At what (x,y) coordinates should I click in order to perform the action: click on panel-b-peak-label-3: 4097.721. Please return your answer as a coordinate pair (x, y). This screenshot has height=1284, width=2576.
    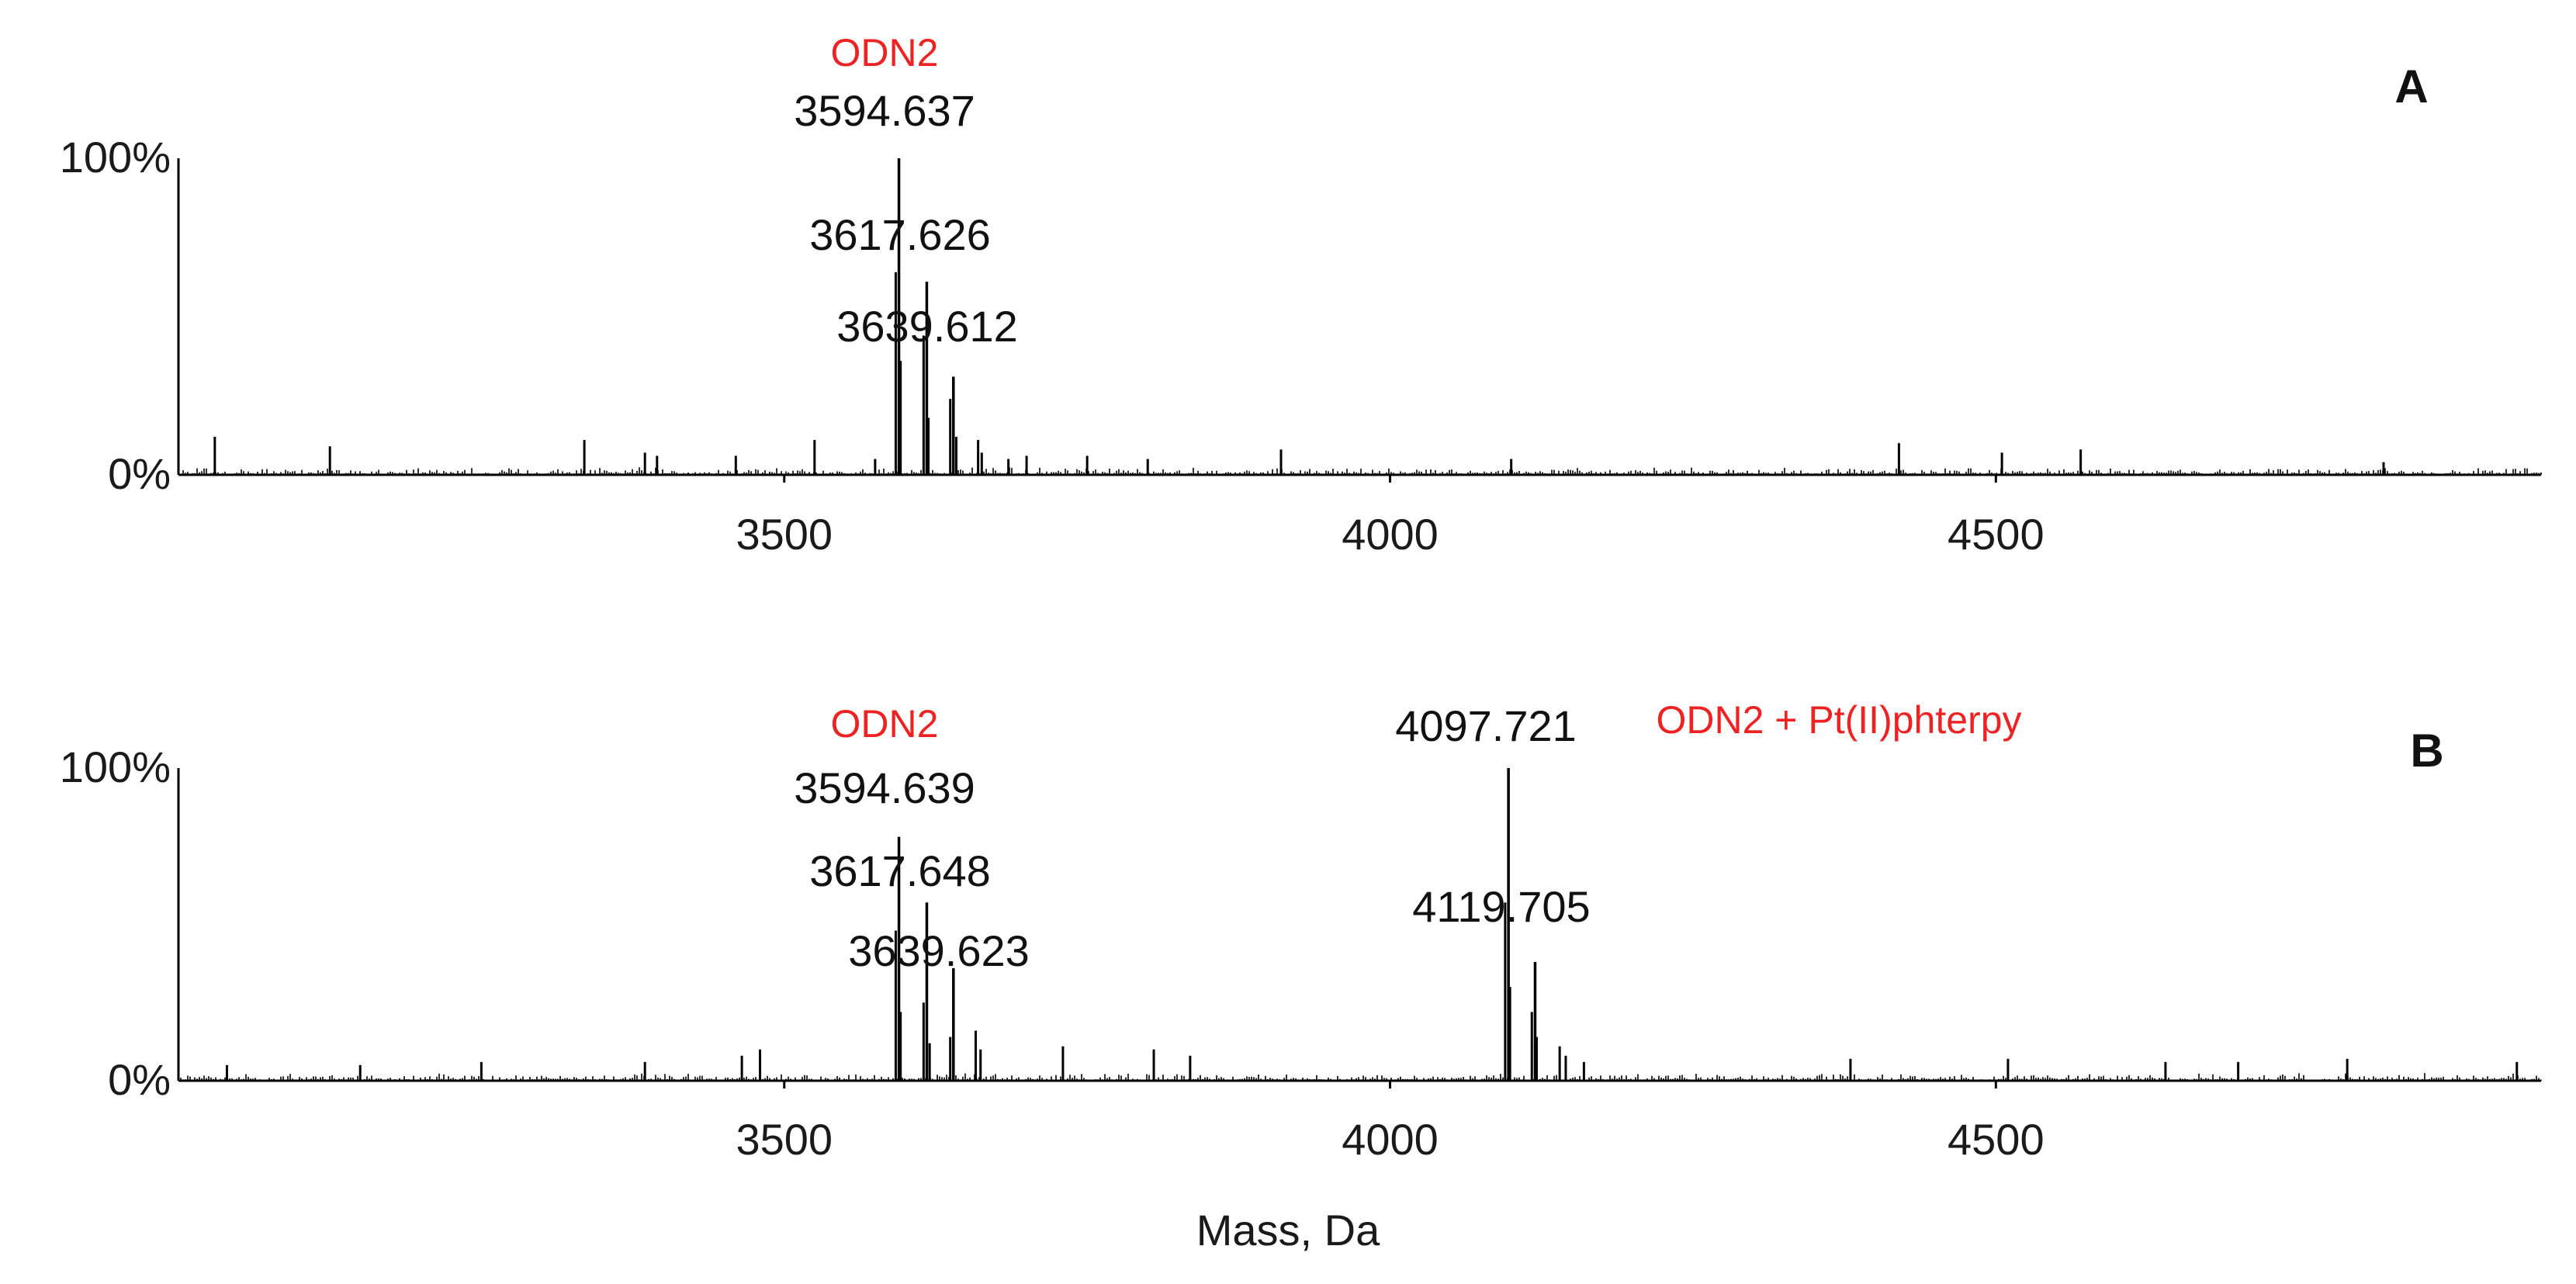
    Looking at the image, I should click on (1486, 725).